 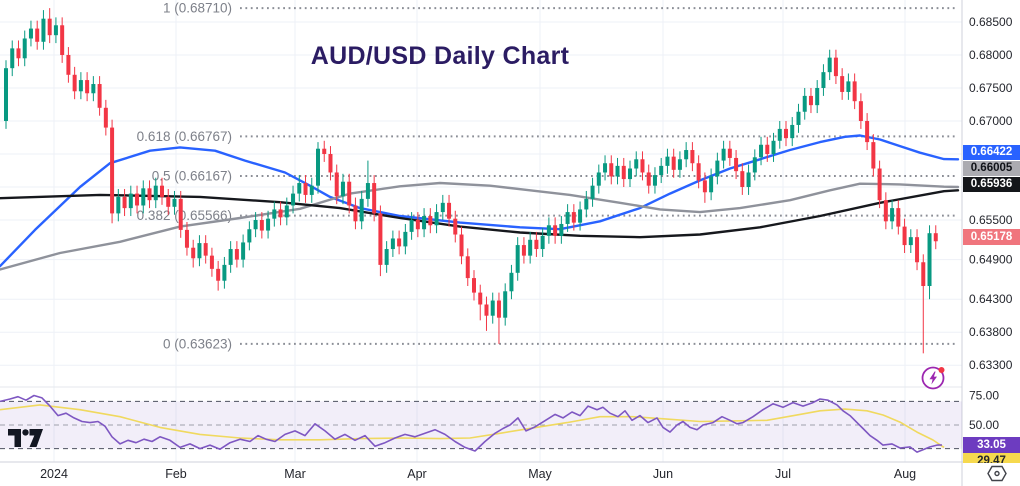 I want to click on lightning-bolt-icon, so click(x=933, y=378).